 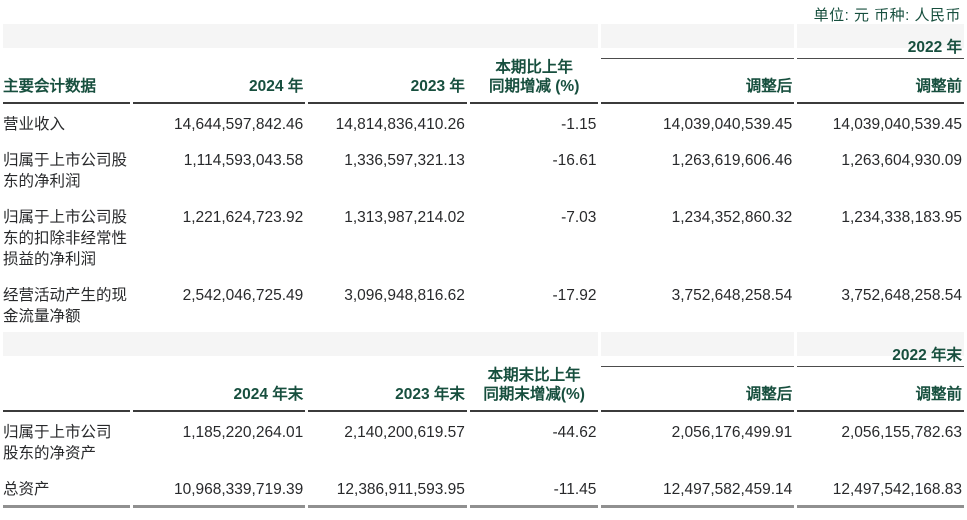 What do you see at coordinates (66, 81) in the screenshot?
I see `col-header-metric: 主要会计数据` at bounding box center [66, 81].